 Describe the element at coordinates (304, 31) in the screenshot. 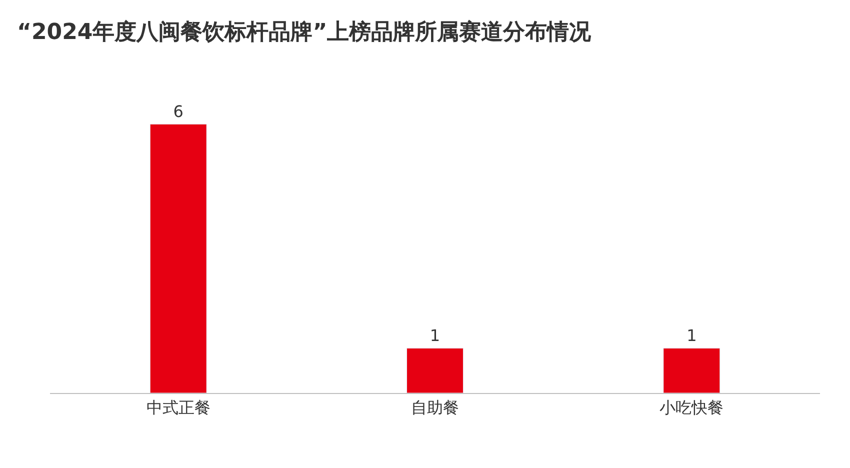

I see `chart-title: “2024年度八闽餐饮标杆品牌”上榜品牌所属赛道分布情况` at that location.